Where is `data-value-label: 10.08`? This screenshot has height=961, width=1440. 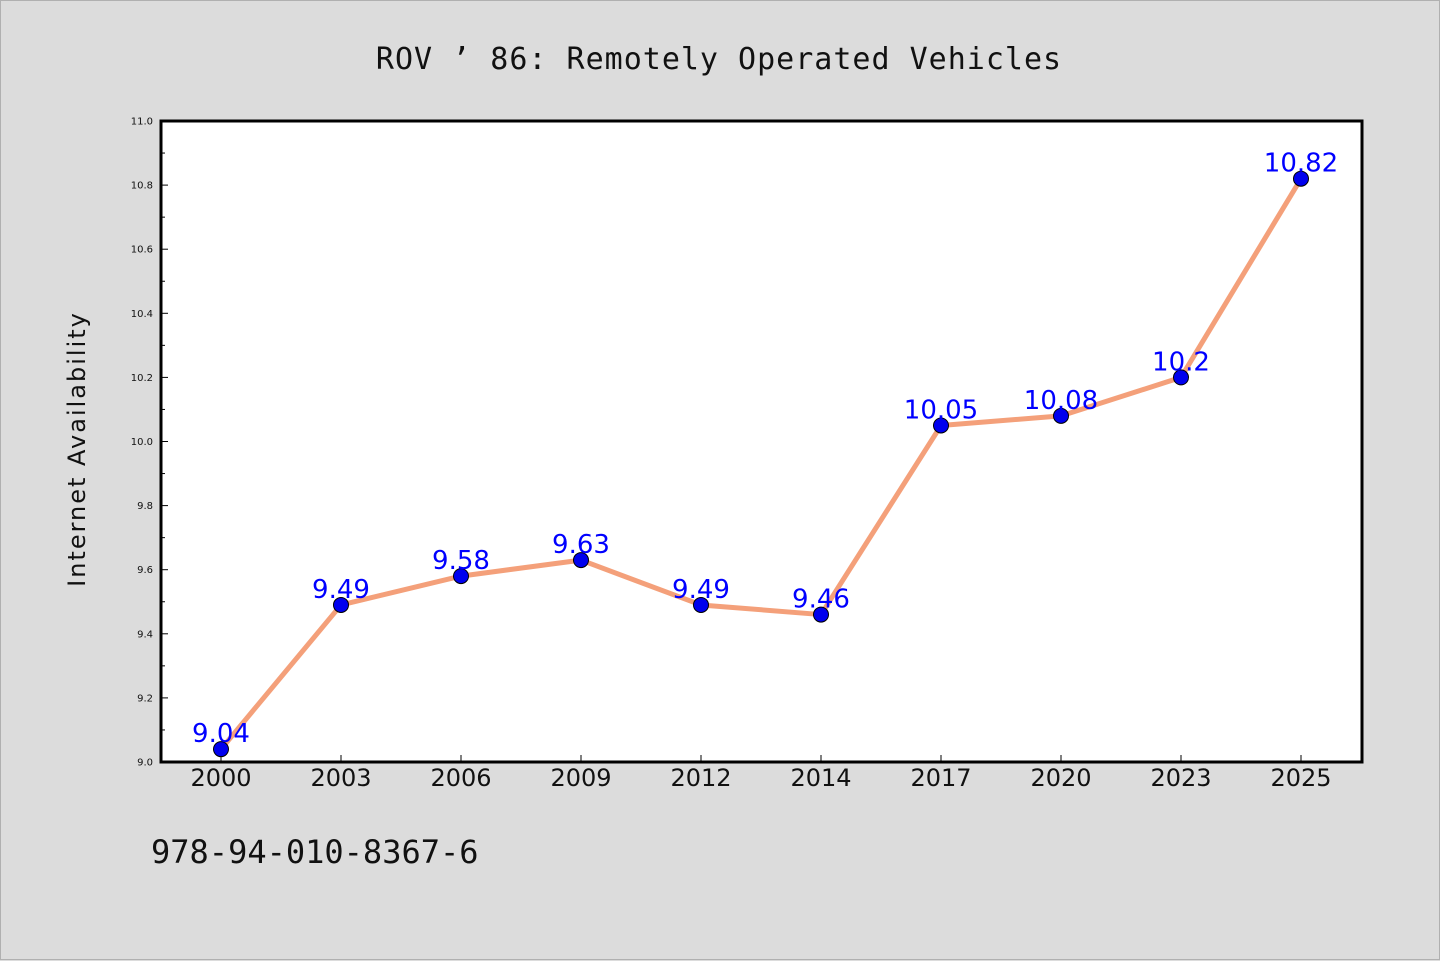 data-value-label: 10.08 is located at coordinates (1061, 401).